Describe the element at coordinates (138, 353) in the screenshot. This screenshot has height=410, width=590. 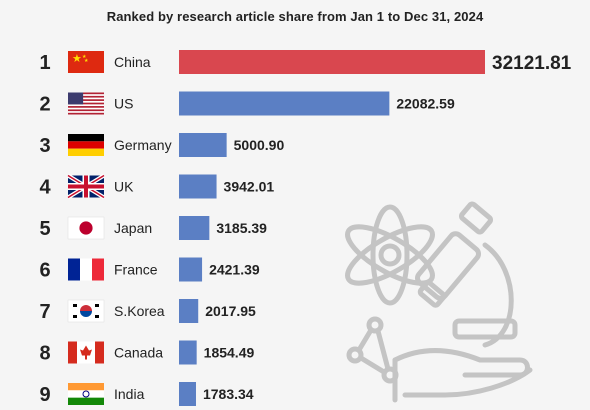
I see `country-label: Canada` at that location.